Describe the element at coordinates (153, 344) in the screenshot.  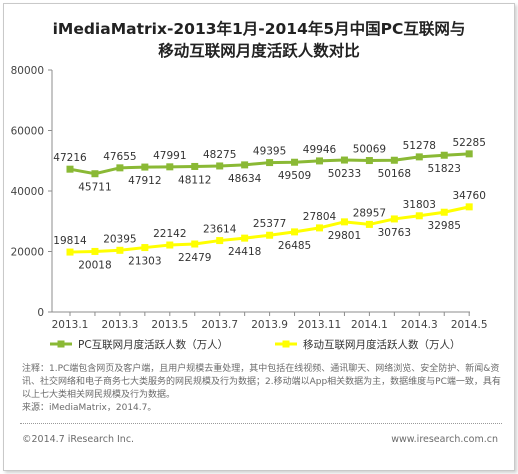
I see `legend-label: PC互联网月度活跃人数（万人）` at that location.